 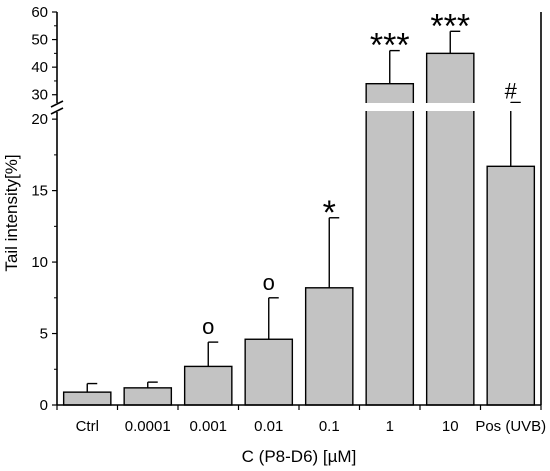 What do you see at coordinates (39, 262) in the screenshot?
I see `y-tick-label: 10` at bounding box center [39, 262].